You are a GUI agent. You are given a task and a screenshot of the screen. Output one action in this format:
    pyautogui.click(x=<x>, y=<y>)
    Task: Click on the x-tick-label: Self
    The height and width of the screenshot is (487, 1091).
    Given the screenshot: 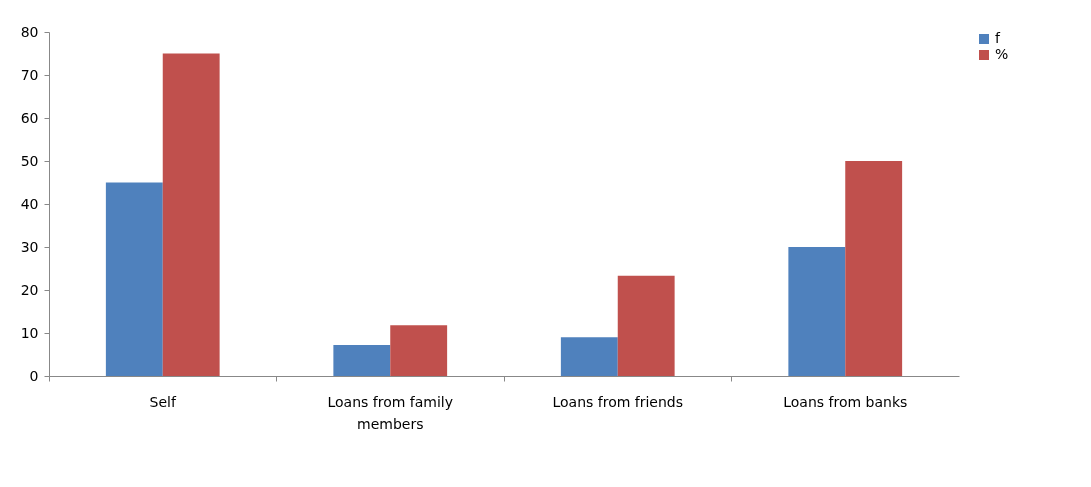 What is the action you would take?
    pyautogui.click(x=163, y=401)
    